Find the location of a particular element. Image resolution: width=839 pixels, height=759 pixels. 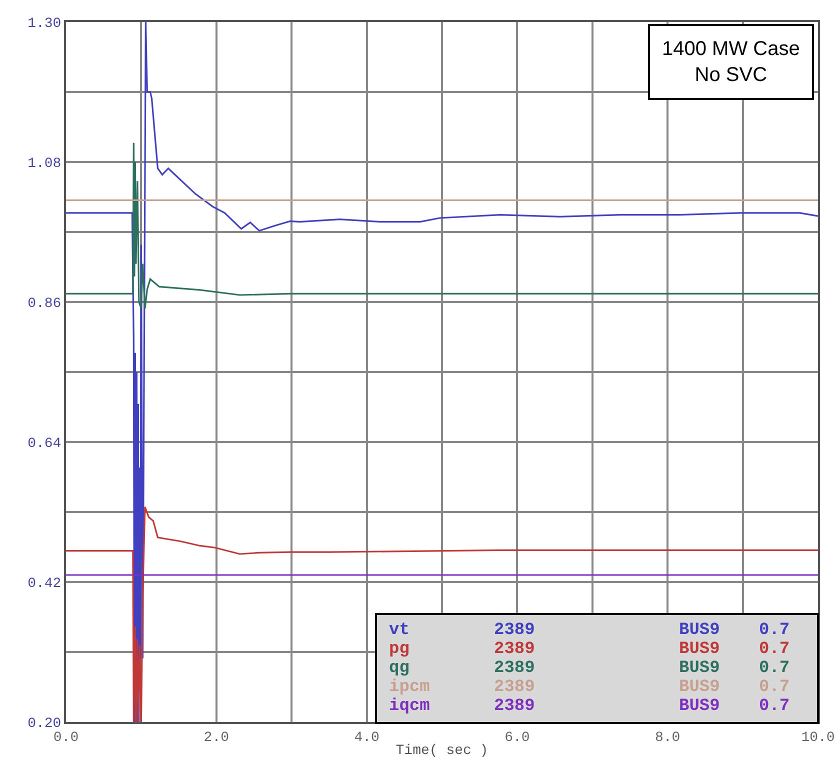

x-tick-label: 6.0 is located at coordinates (517, 738).